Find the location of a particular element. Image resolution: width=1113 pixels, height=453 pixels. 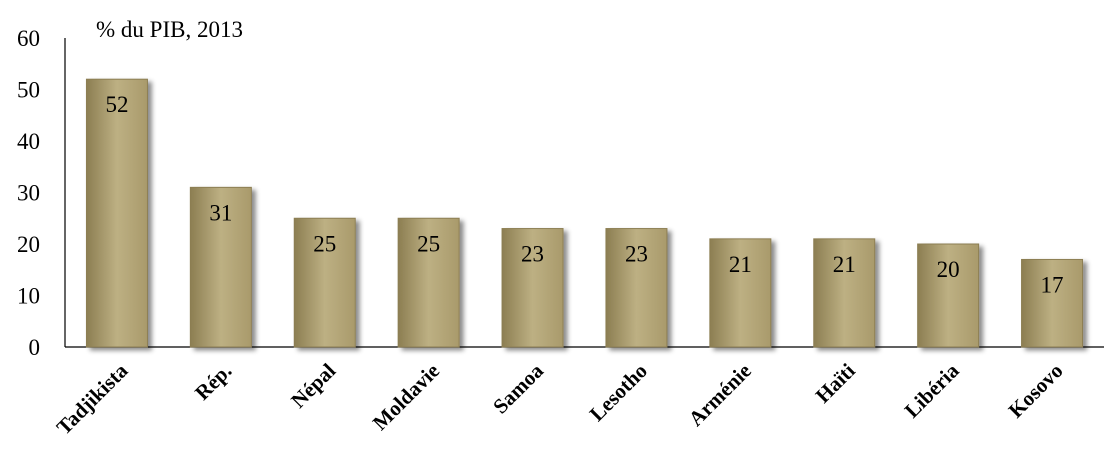

data-label-7: 21 is located at coordinates (844, 264).